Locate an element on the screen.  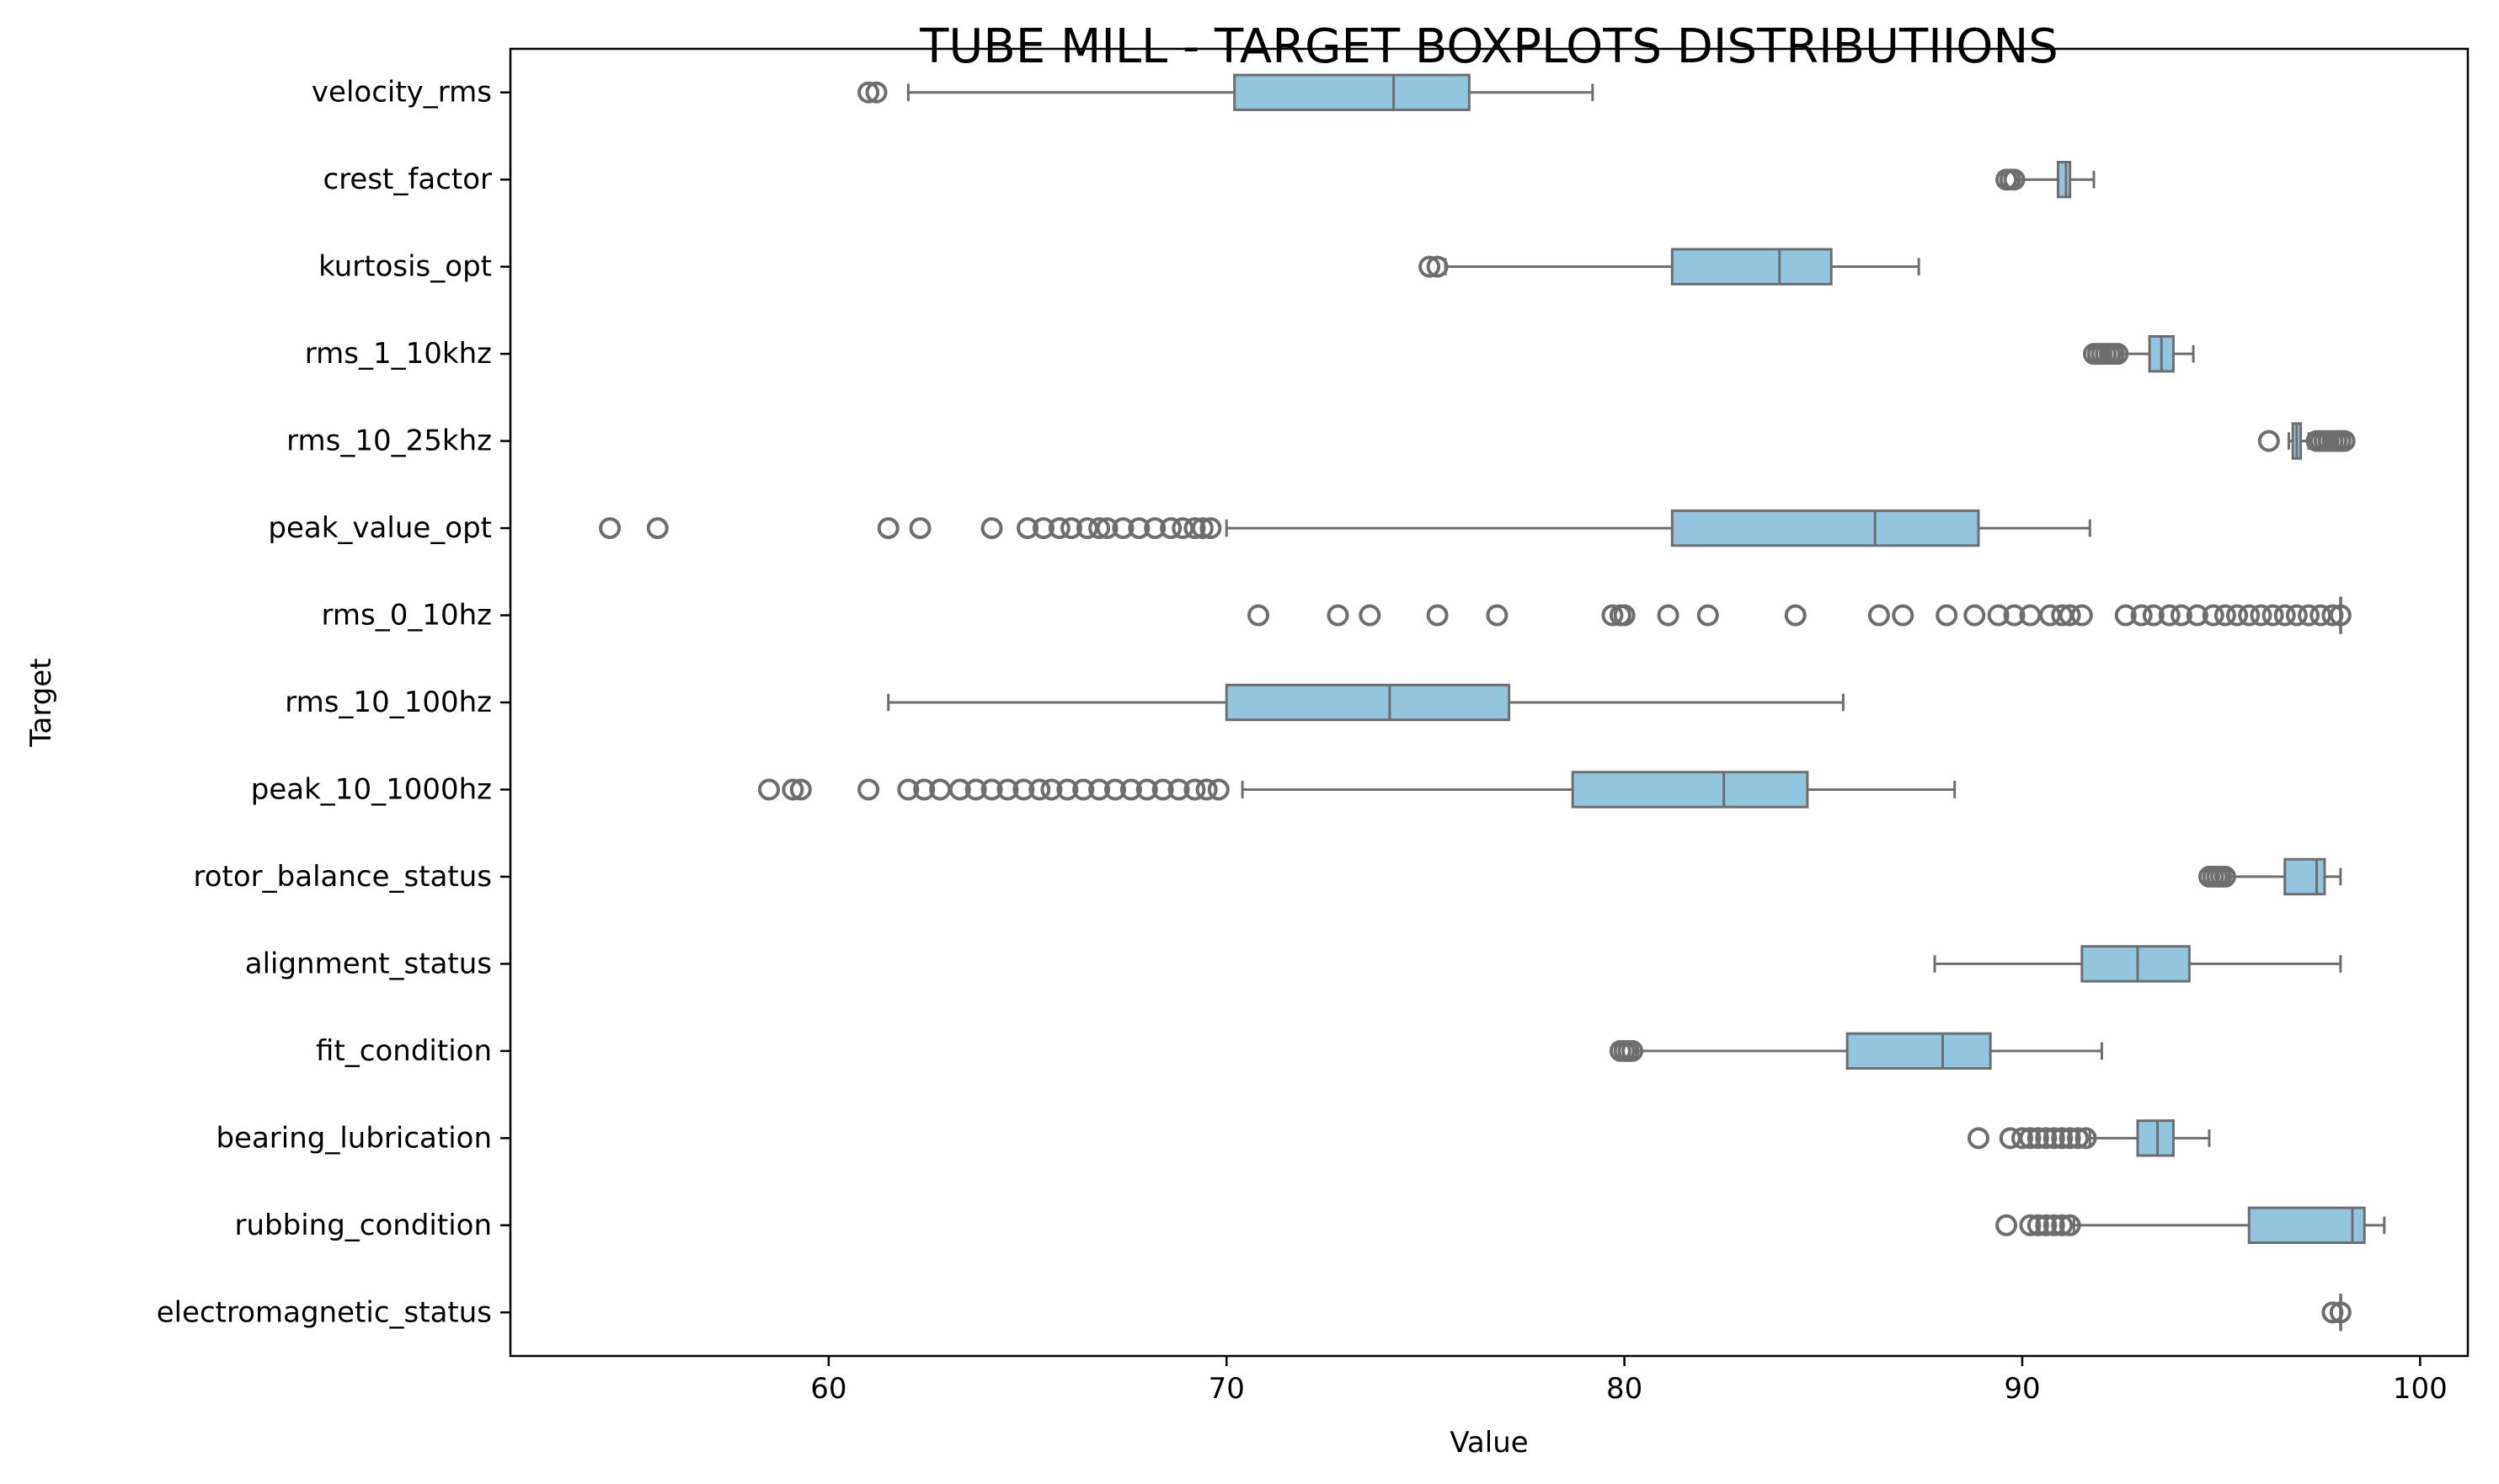
x-tick-label: 70 is located at coordinates (1227, 1389).